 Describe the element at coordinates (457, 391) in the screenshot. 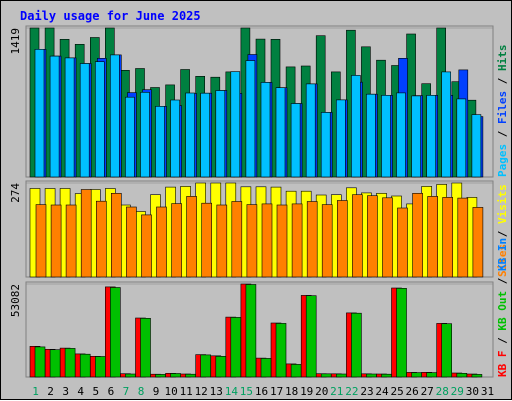

I see `x-tick-label: 29` at that location.